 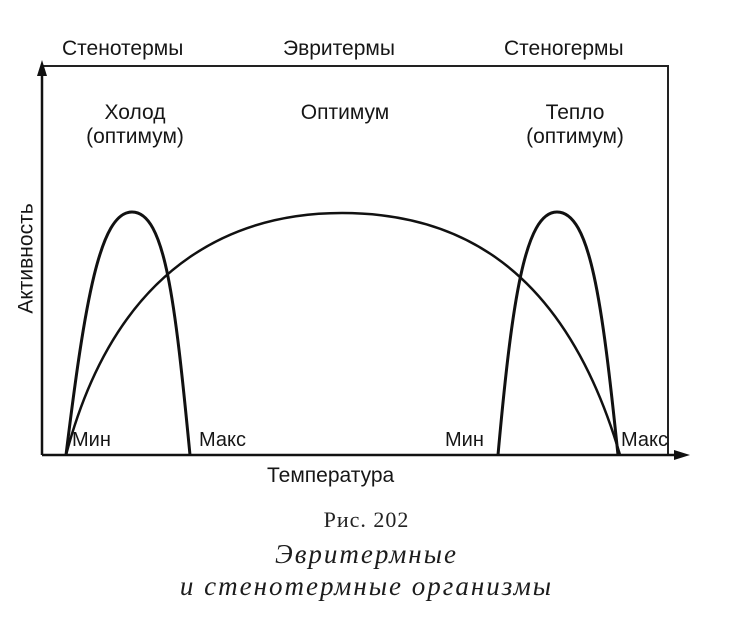 What do you see at coordinates (575, 136) in the screenshot?
I see `zone-warm-optimum: (оптимум)` at bounding box center [575, 136].